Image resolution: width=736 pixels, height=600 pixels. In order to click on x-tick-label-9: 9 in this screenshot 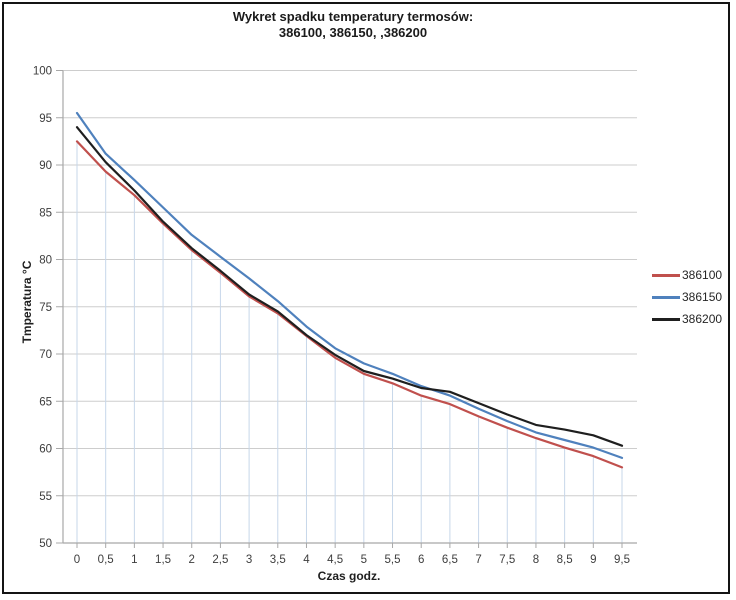, I will do `click(593, 560)`.